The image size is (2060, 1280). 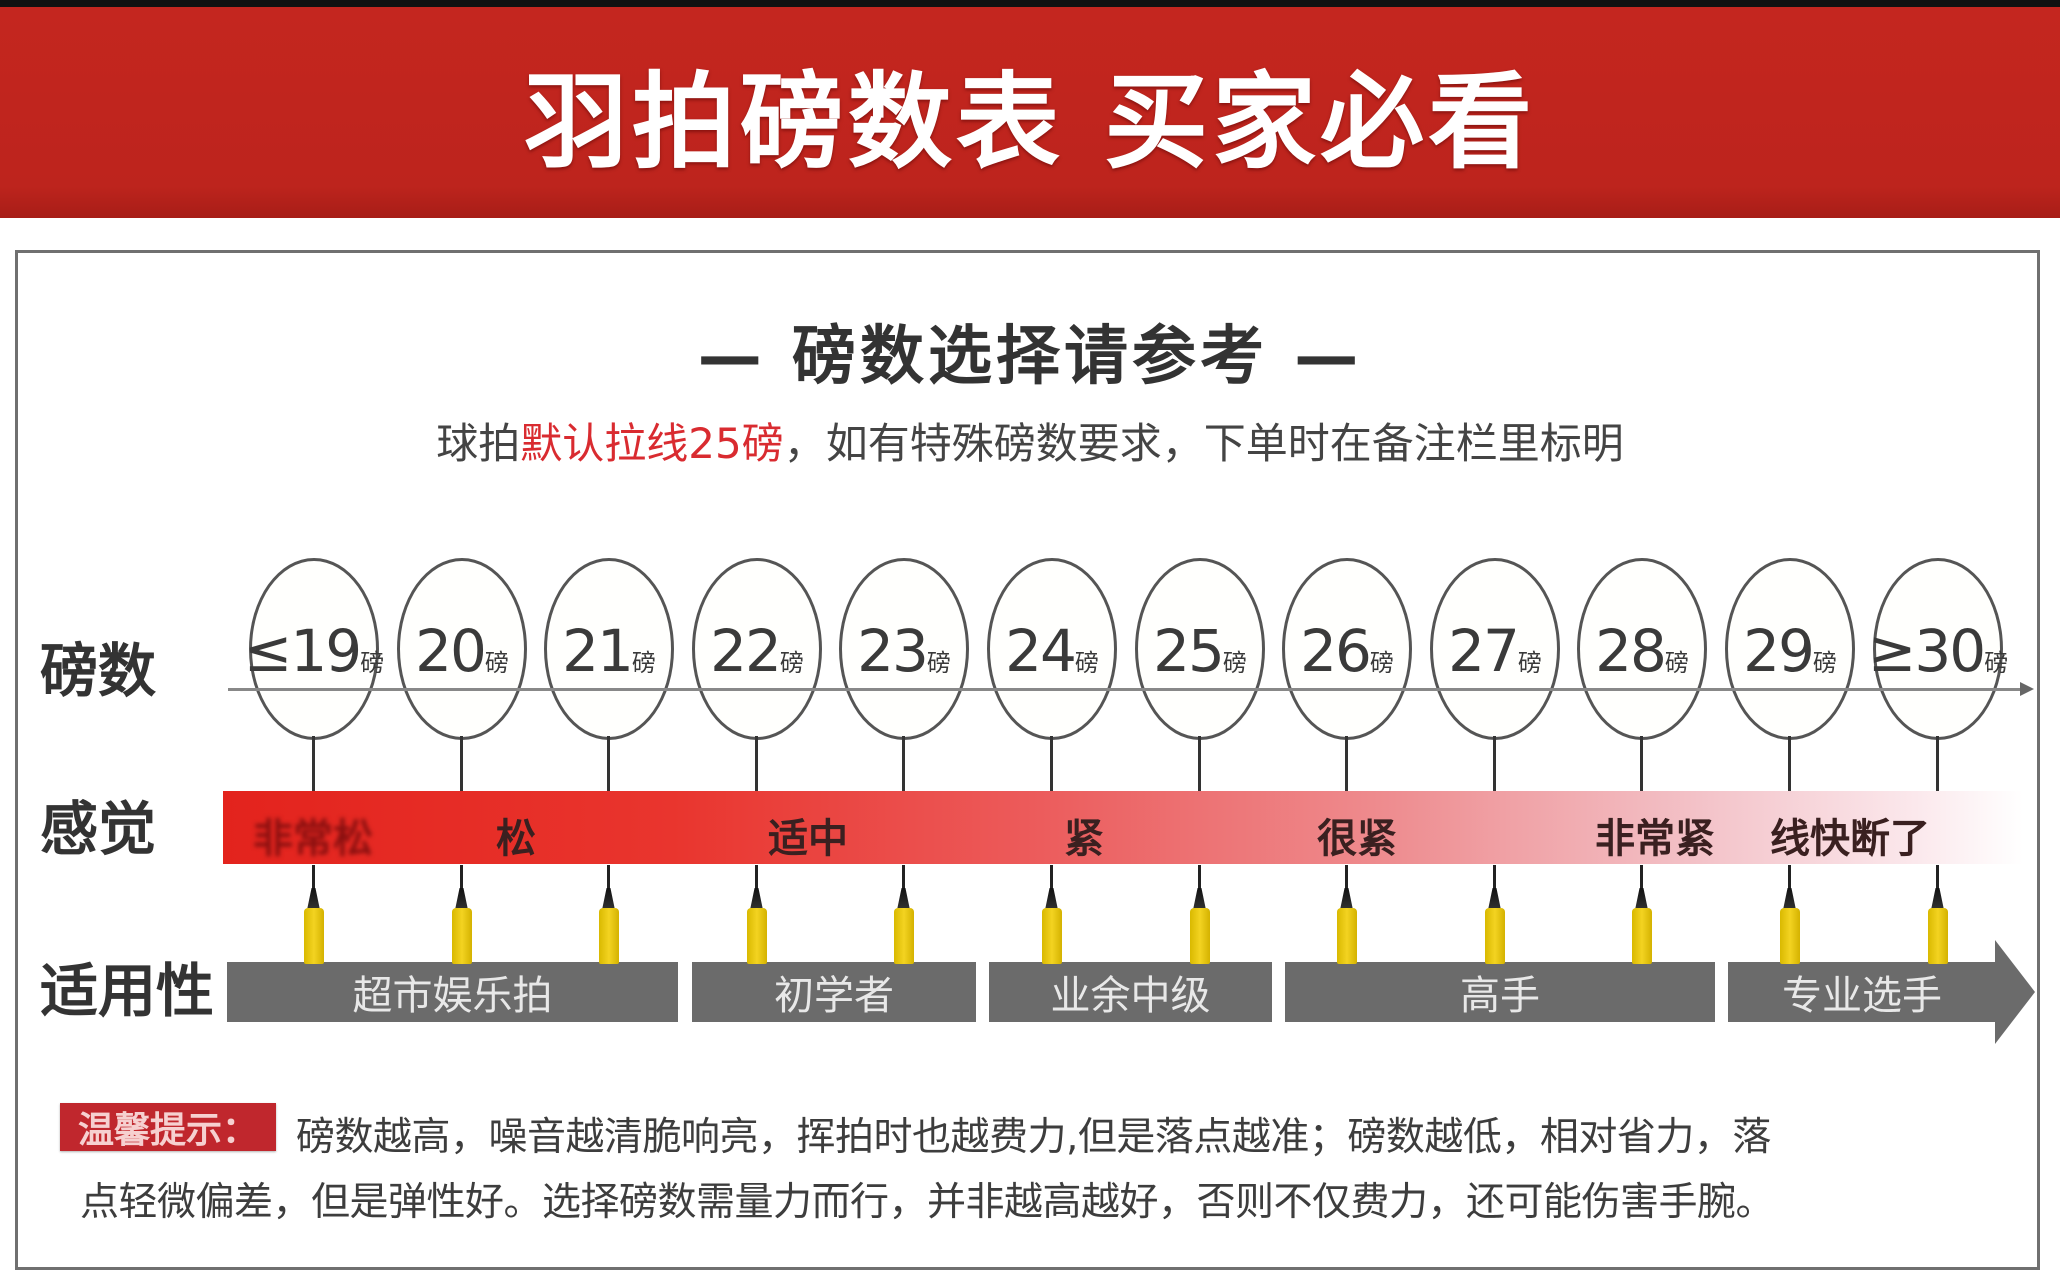 I want to click on subtitle: 球拍默认拉线25磅，如有特殊磅数要求，下单时在备注栏里标明, so click(x=1030, y=440).